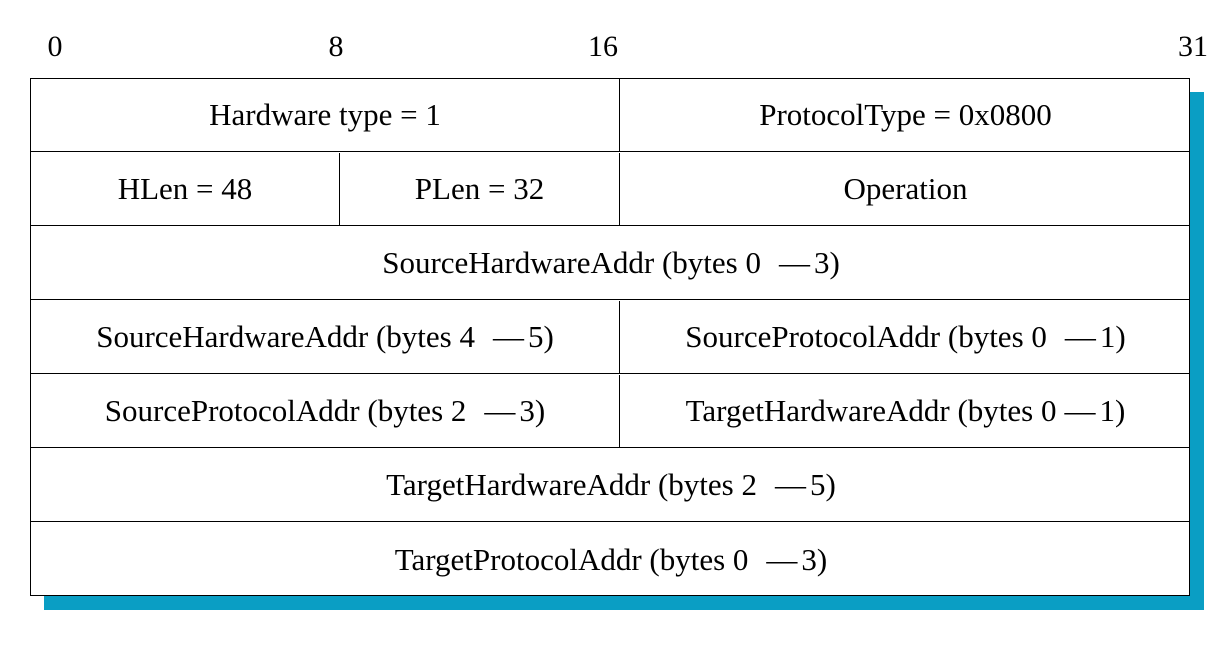  I want to click on field-label: SourceProtocolAddr (bytes 2, so click(285, 410).